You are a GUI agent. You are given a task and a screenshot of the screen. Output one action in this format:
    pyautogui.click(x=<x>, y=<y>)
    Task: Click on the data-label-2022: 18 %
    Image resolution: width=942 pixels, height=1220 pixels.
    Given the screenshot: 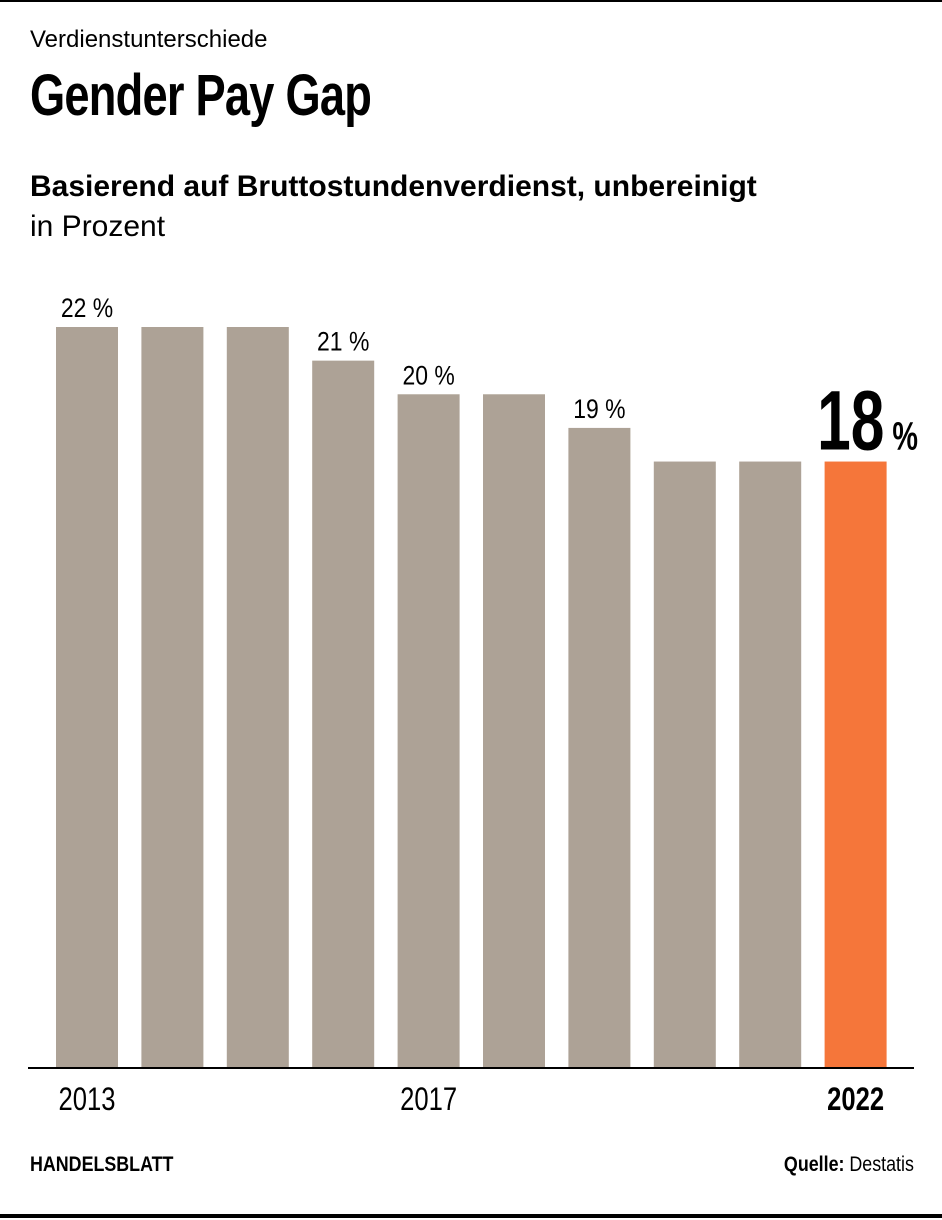 What is the action you would take?
    pyautogui.click(x=867, y=421)
    